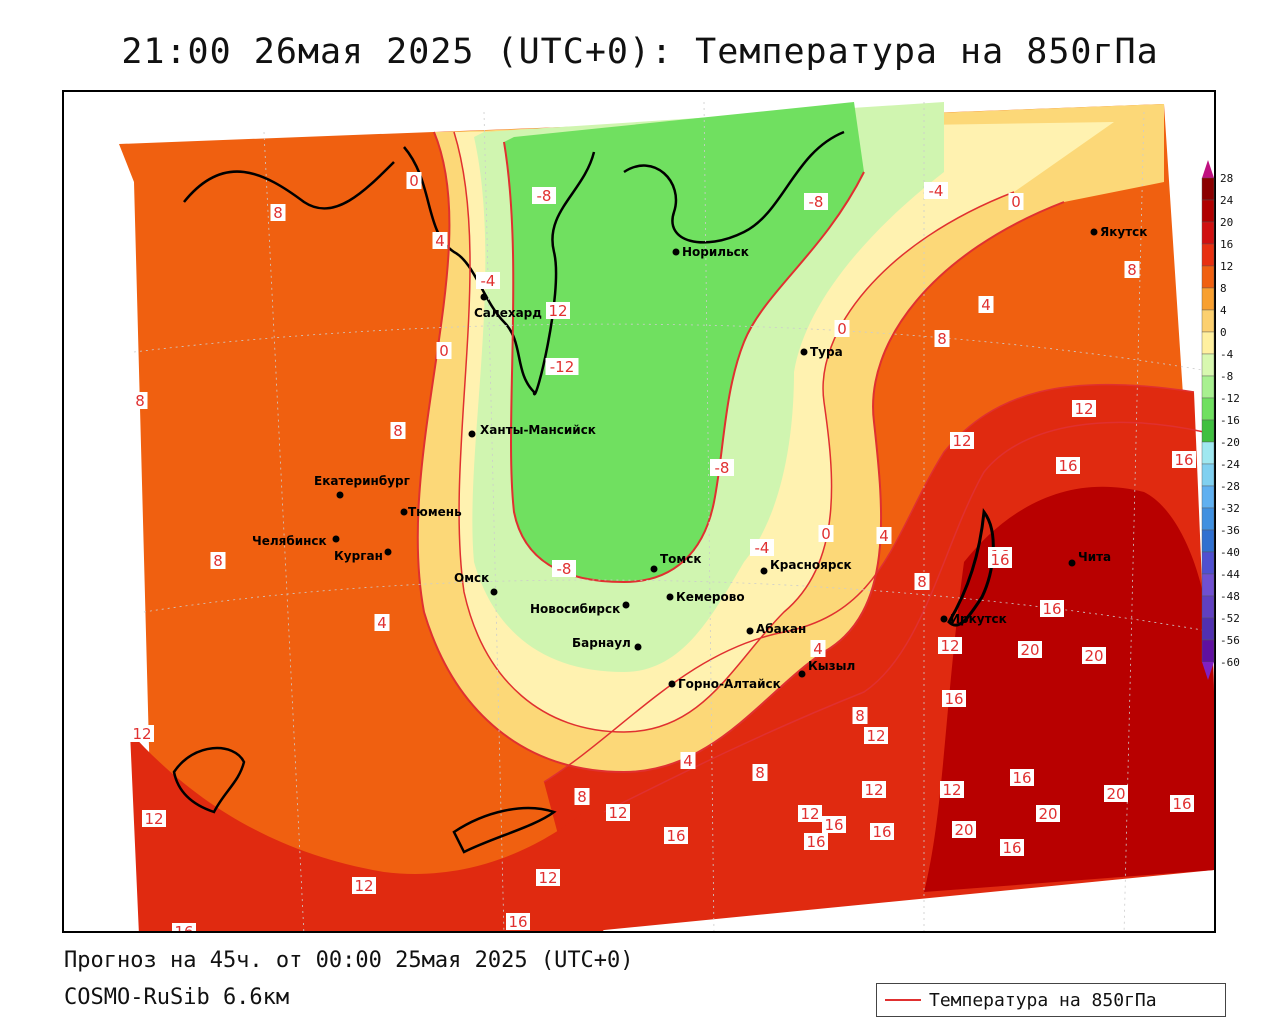  Describe the element at coordinates (978, 619) in the screenshot. I see `city-label: Иркутск` at that location.